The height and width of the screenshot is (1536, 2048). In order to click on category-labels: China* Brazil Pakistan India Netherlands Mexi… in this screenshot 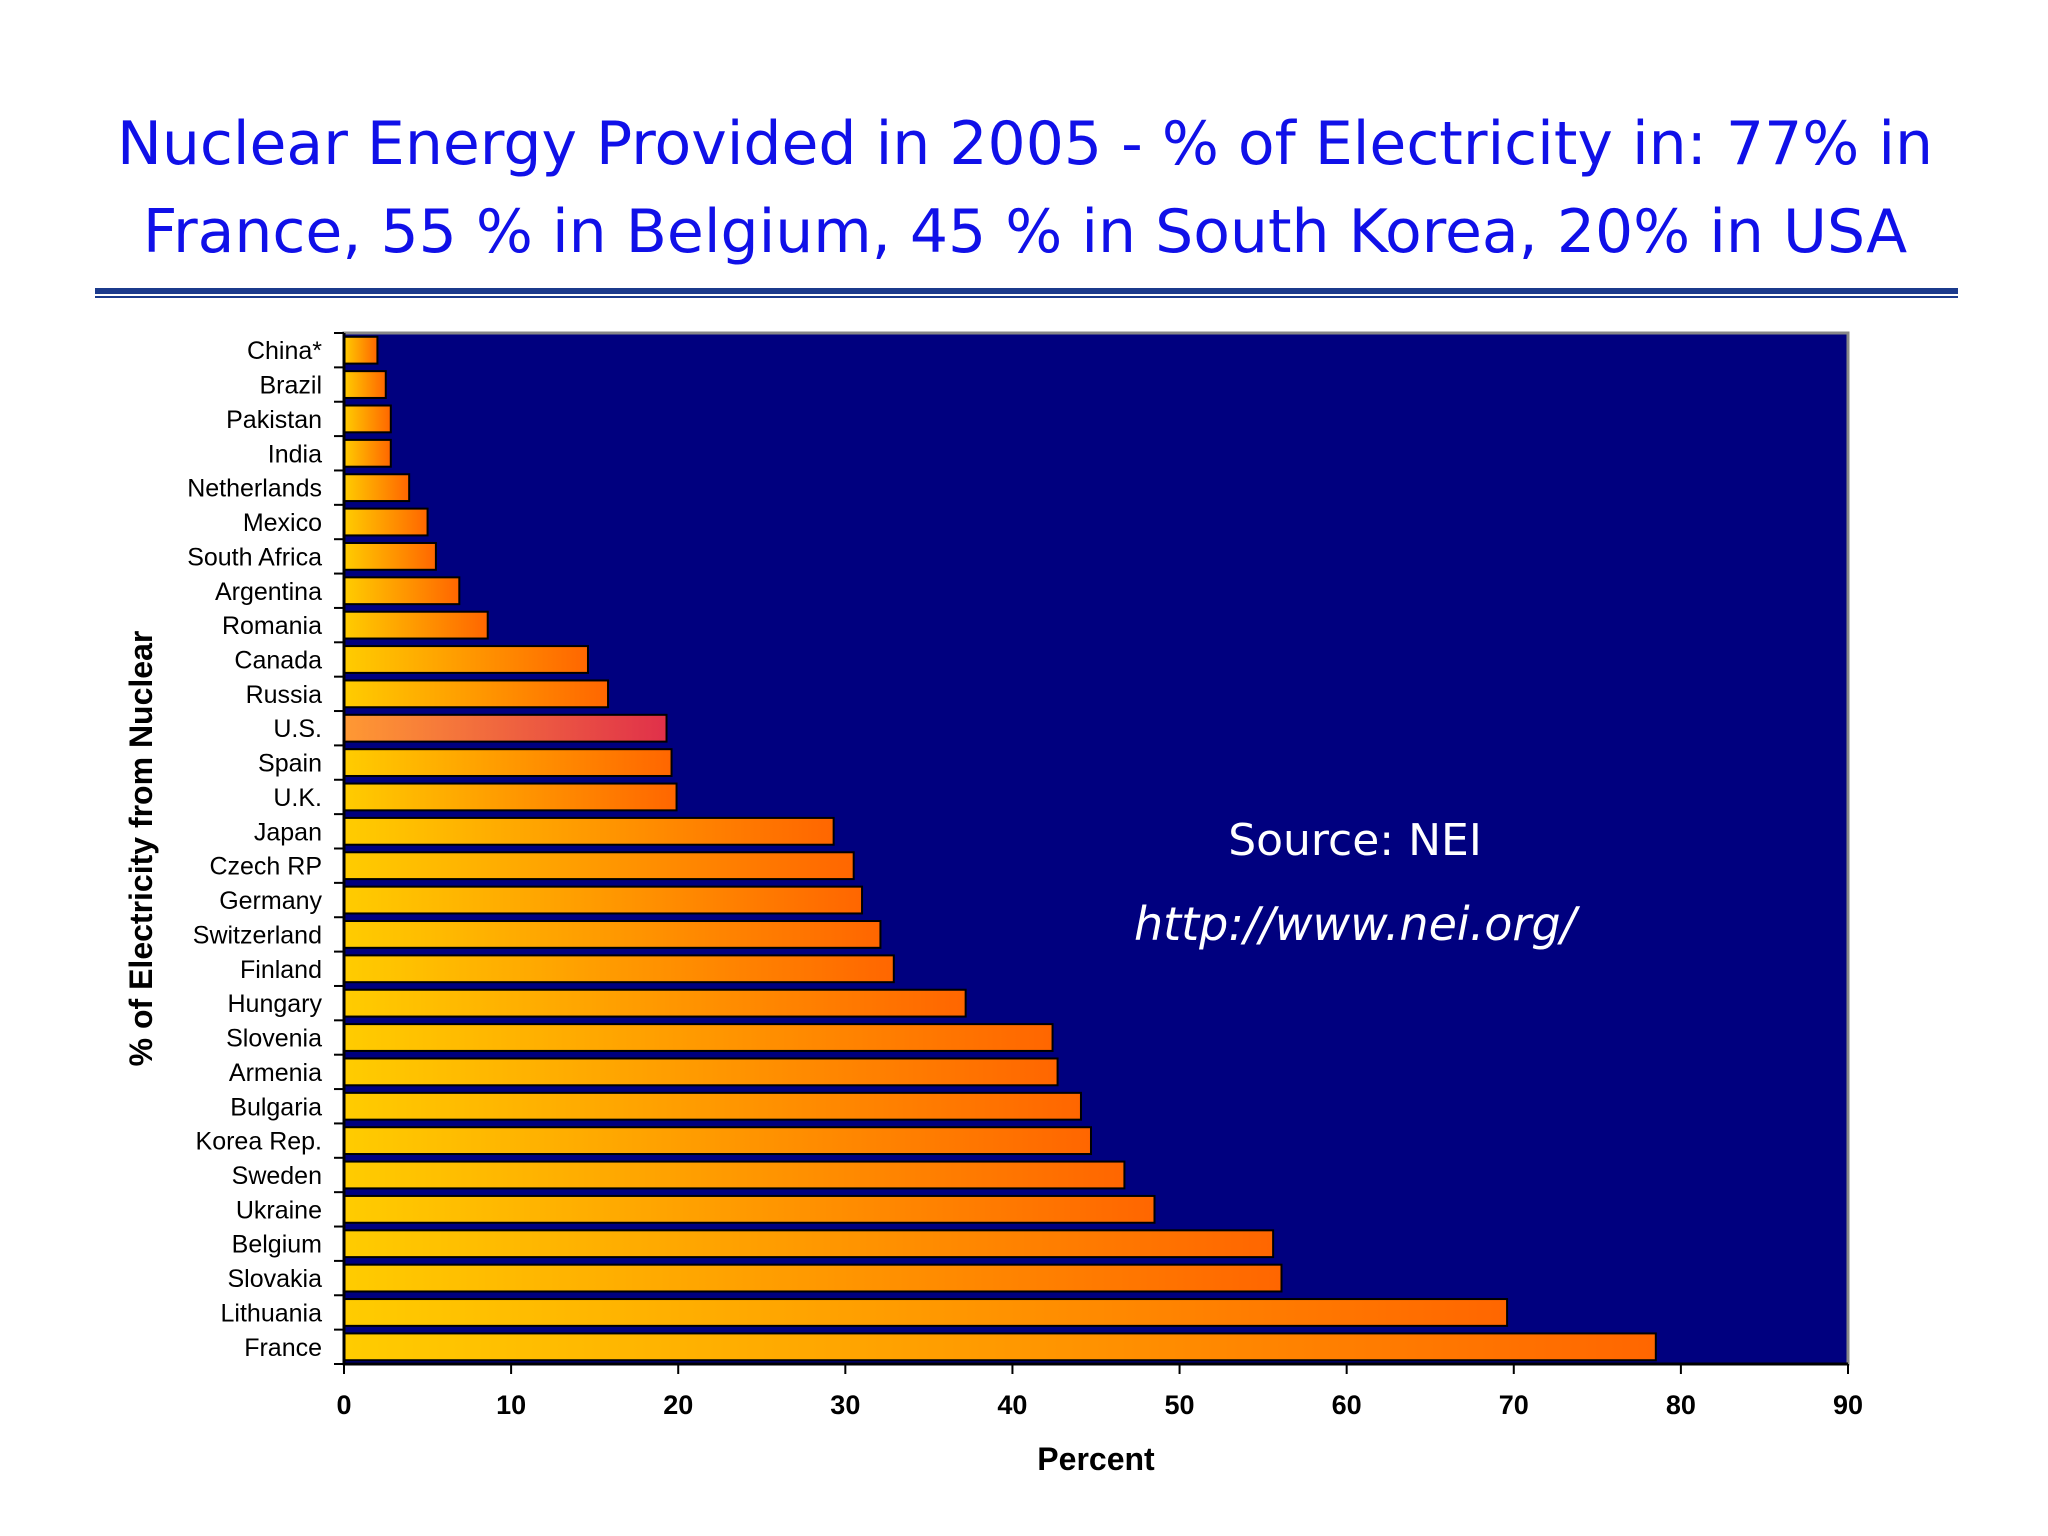, I will do `click(254, 849)`.